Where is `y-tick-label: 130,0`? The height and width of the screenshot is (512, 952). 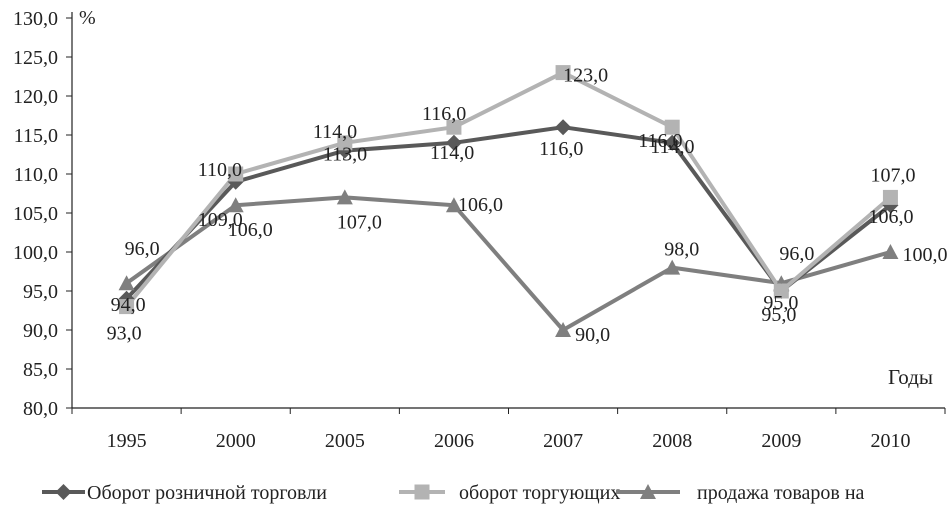 y-tick-label: 130,0 is located at coordinates (35, 19).